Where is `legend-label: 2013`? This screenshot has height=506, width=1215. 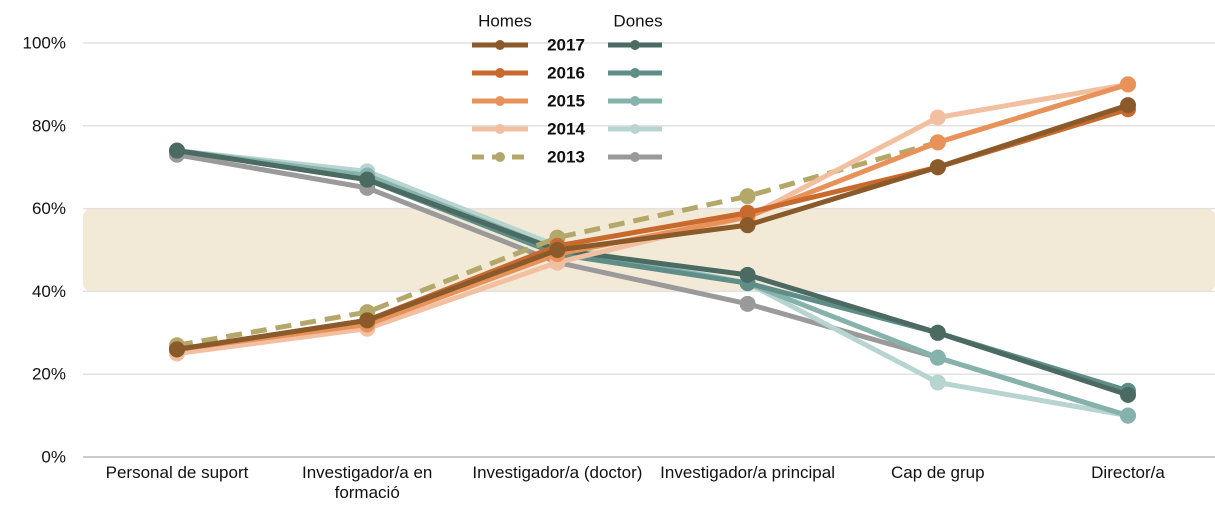 legend-label: 2013 is located at coordinates (566, 156).